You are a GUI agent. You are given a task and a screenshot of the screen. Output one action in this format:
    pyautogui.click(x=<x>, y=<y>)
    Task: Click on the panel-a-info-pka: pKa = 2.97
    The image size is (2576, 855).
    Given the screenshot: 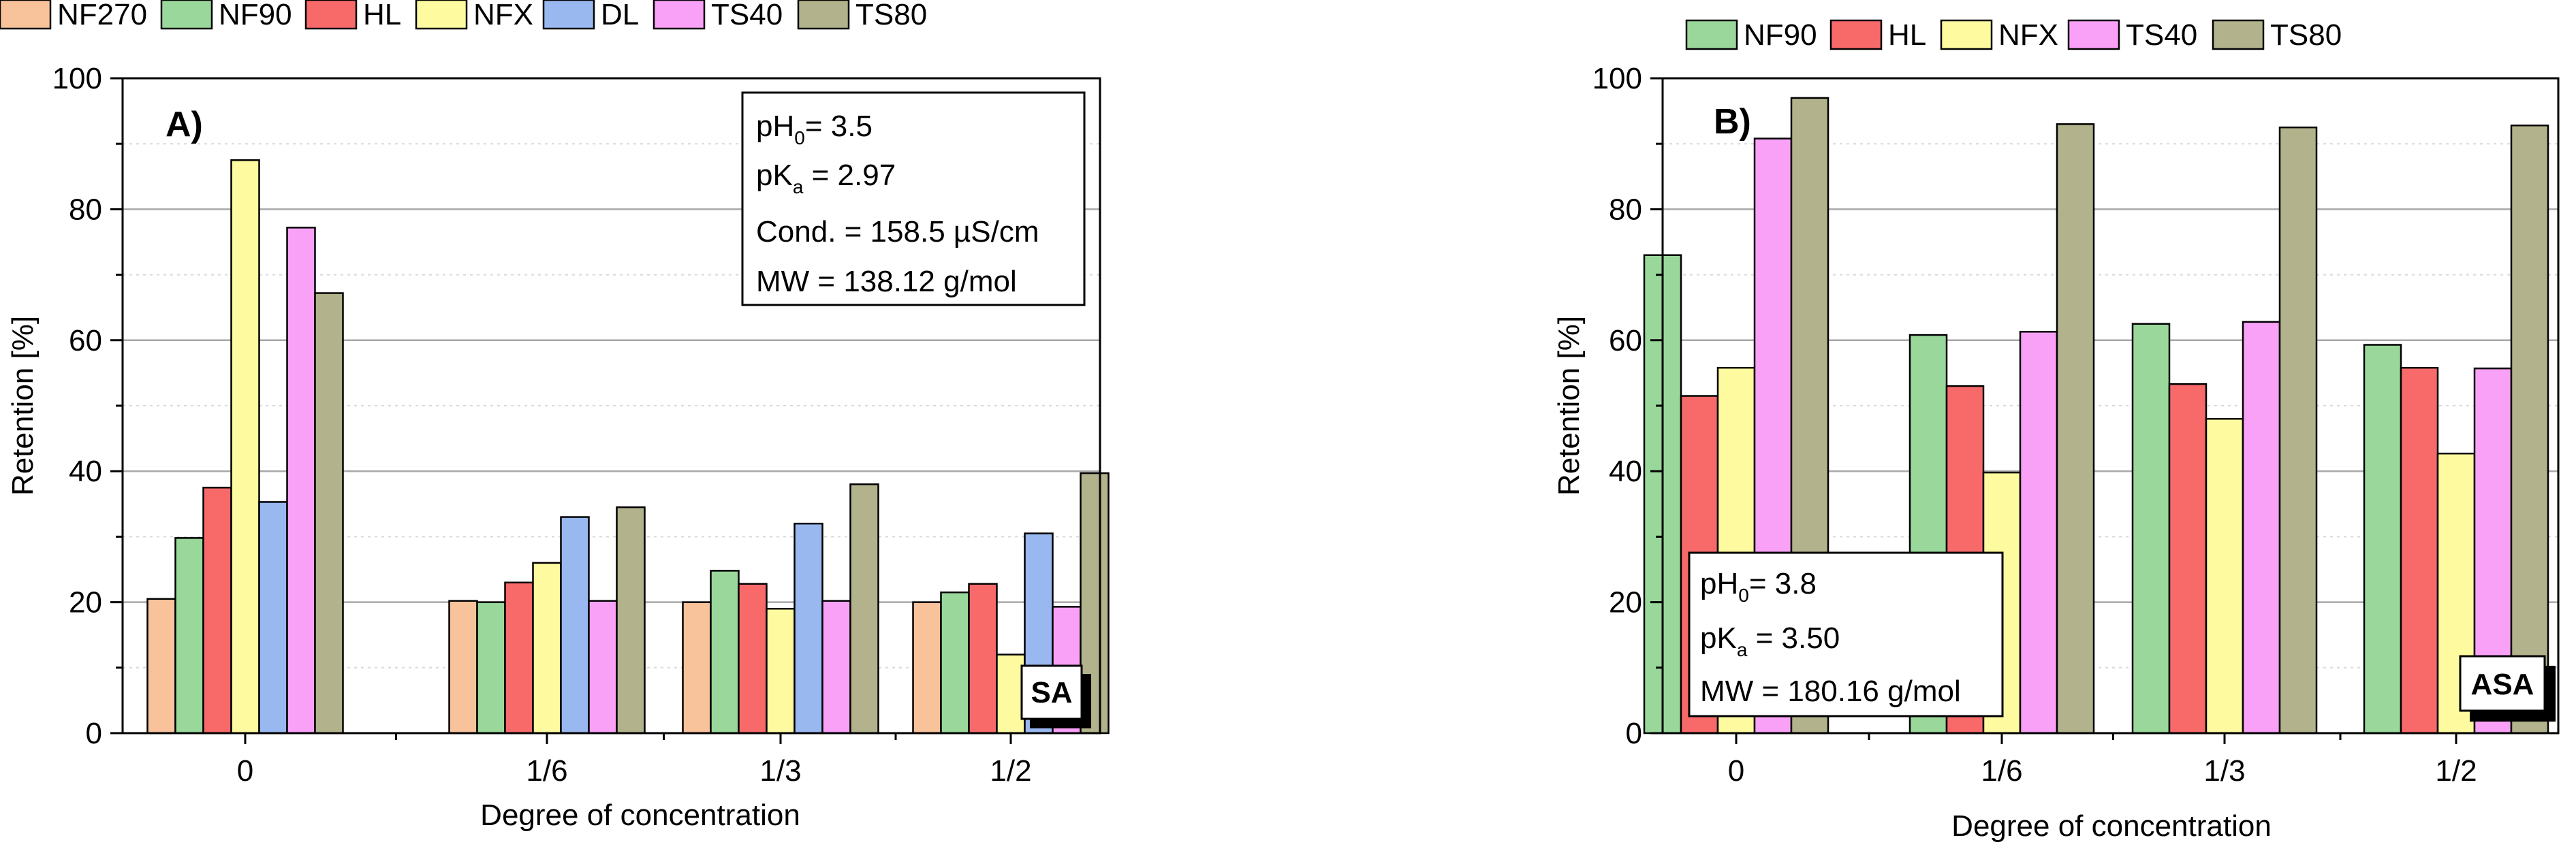 What is the action you would take?
    pyautogui.click(x=826, y=178)
    